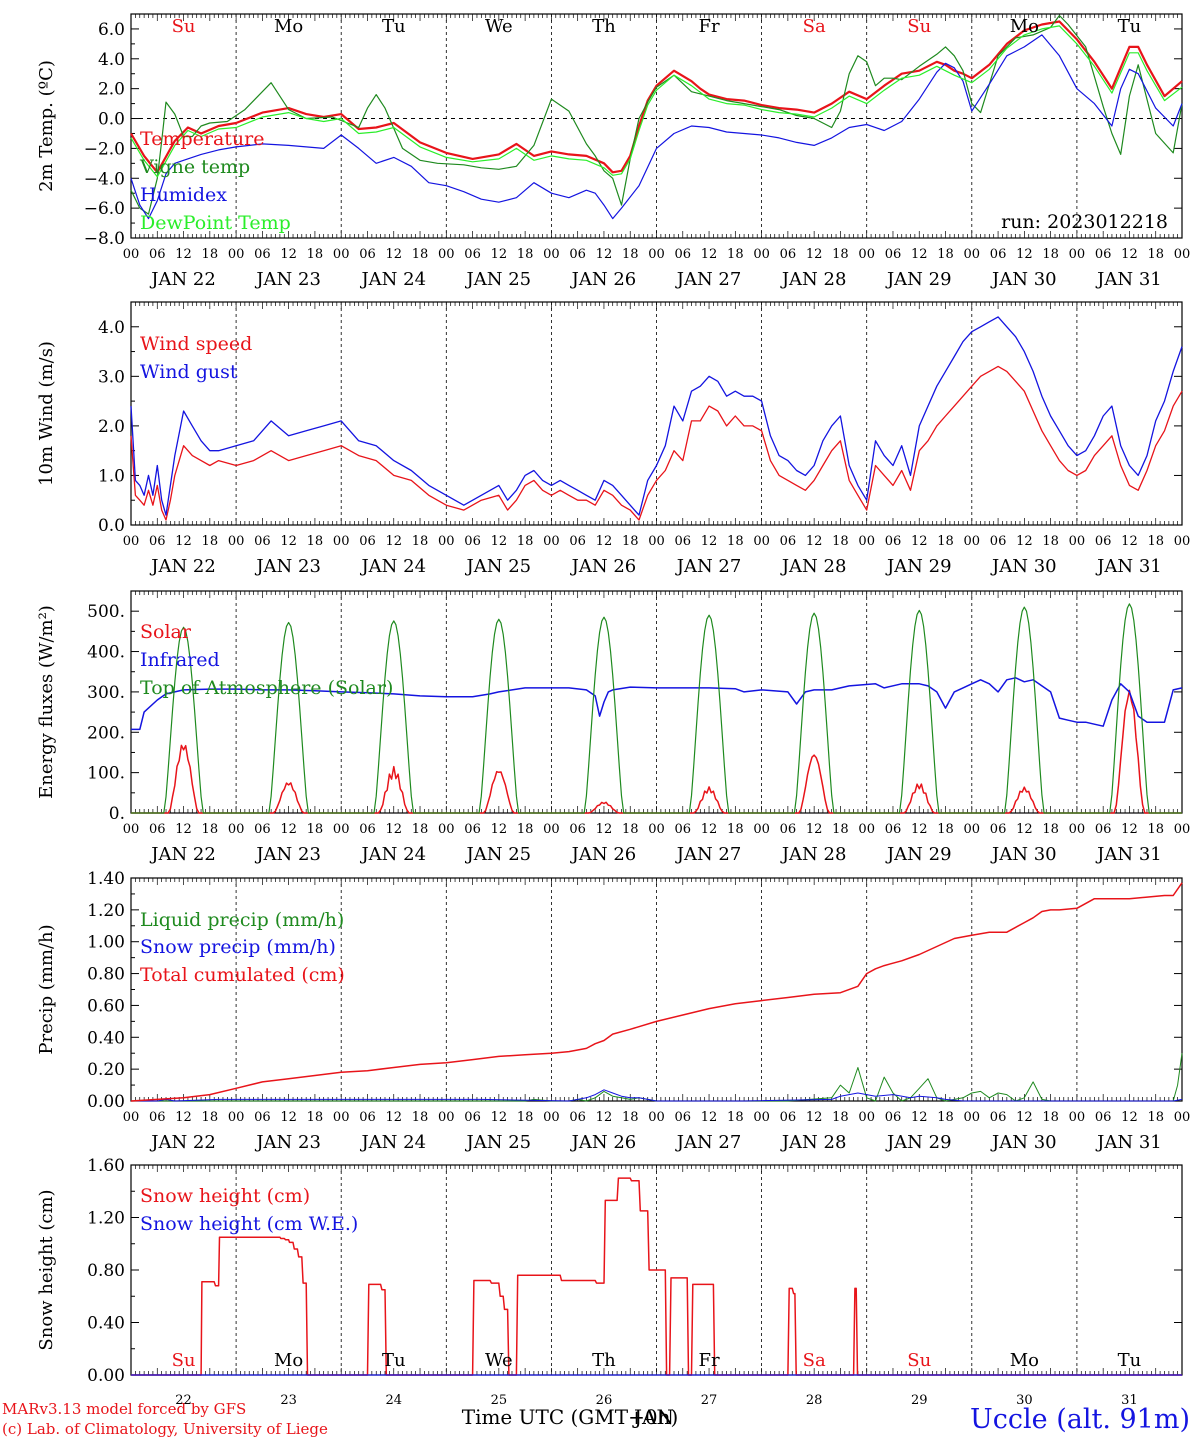 The height and width of the screenshot is (1440, 1194). Describe the element at coordinates (111, 476) in the screenshot. I see `y-tick-label: 1.0` at that location.